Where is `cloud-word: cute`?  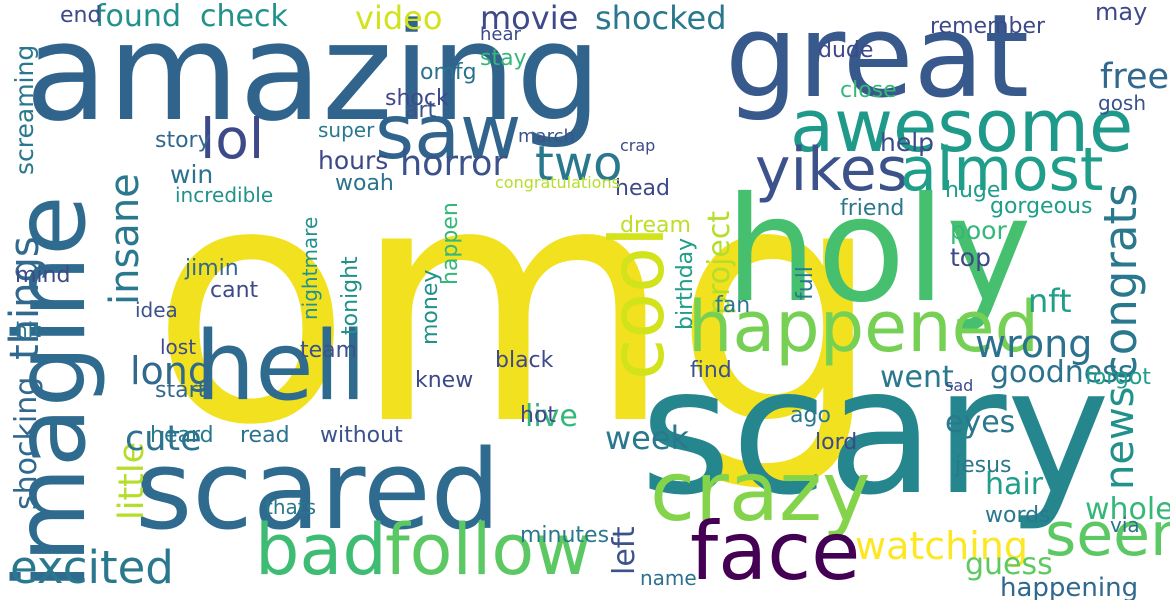
cloud-word: cute is located at coordinates (163, 439).